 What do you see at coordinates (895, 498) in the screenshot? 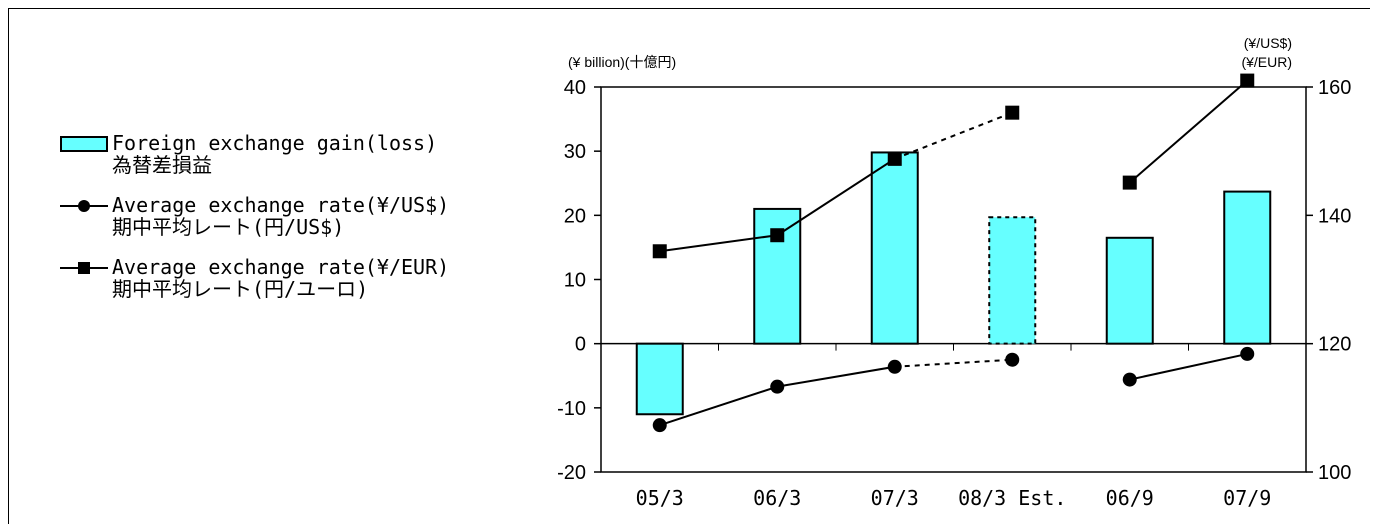
I see `x-tick-label: 07/3` at bounding box center [895, 498].